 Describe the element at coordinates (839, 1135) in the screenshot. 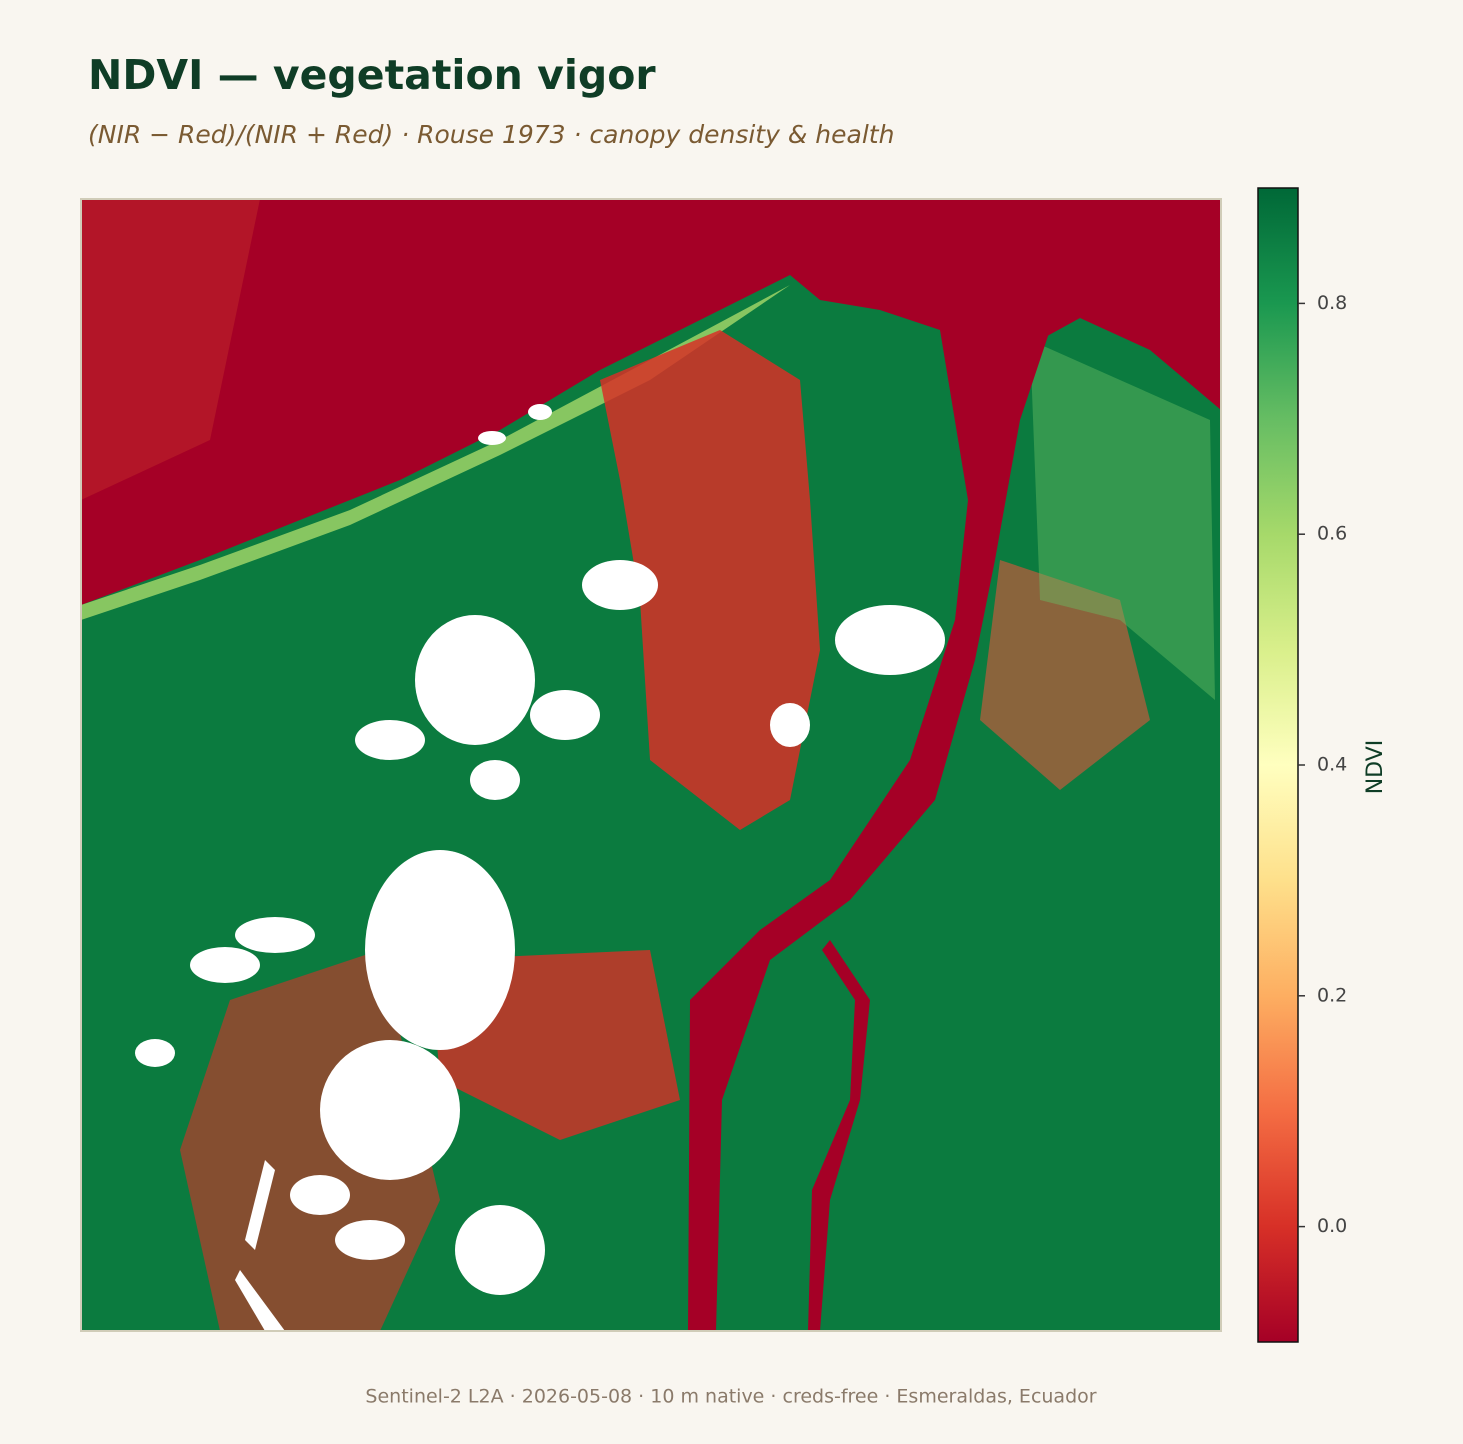

I see `river-branch` at that location.